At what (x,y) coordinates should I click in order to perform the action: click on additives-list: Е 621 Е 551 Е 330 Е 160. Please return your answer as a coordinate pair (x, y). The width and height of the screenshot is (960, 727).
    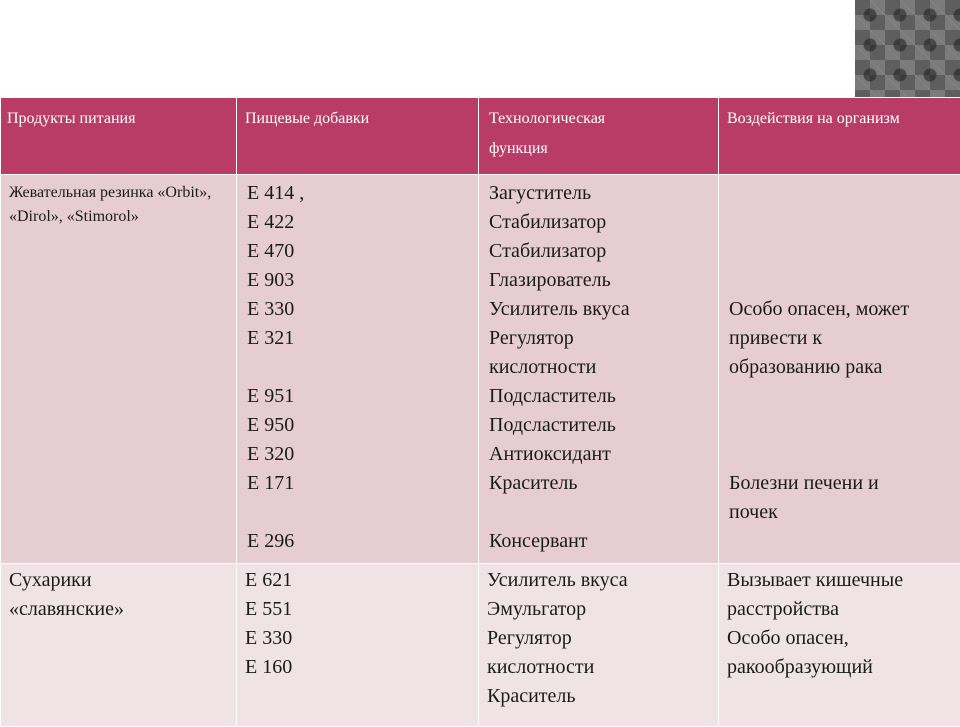
    Looking at the image, I should click on (357, 623).